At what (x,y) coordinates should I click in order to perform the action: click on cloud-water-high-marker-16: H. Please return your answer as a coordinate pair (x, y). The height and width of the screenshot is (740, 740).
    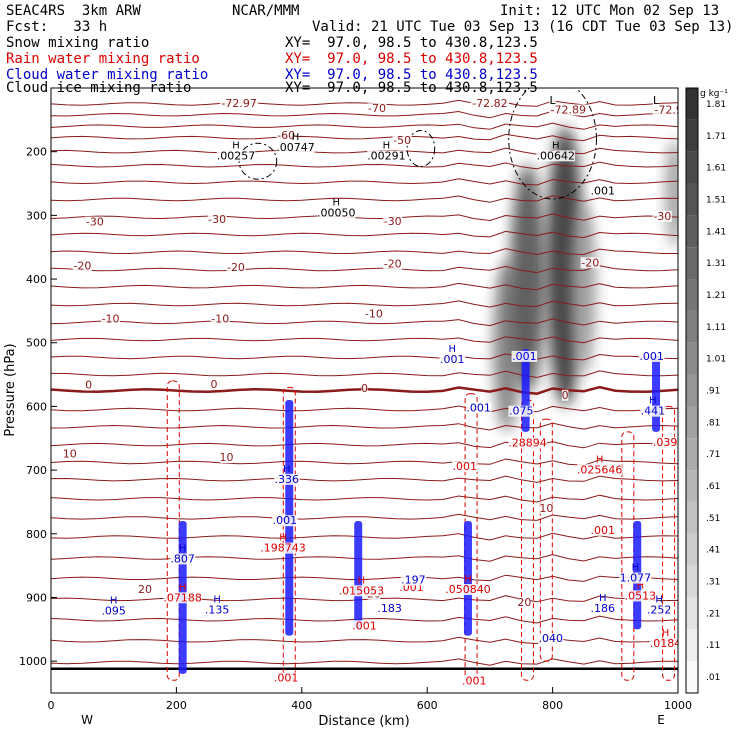
    Looking at the image, I should click on (659, 599).